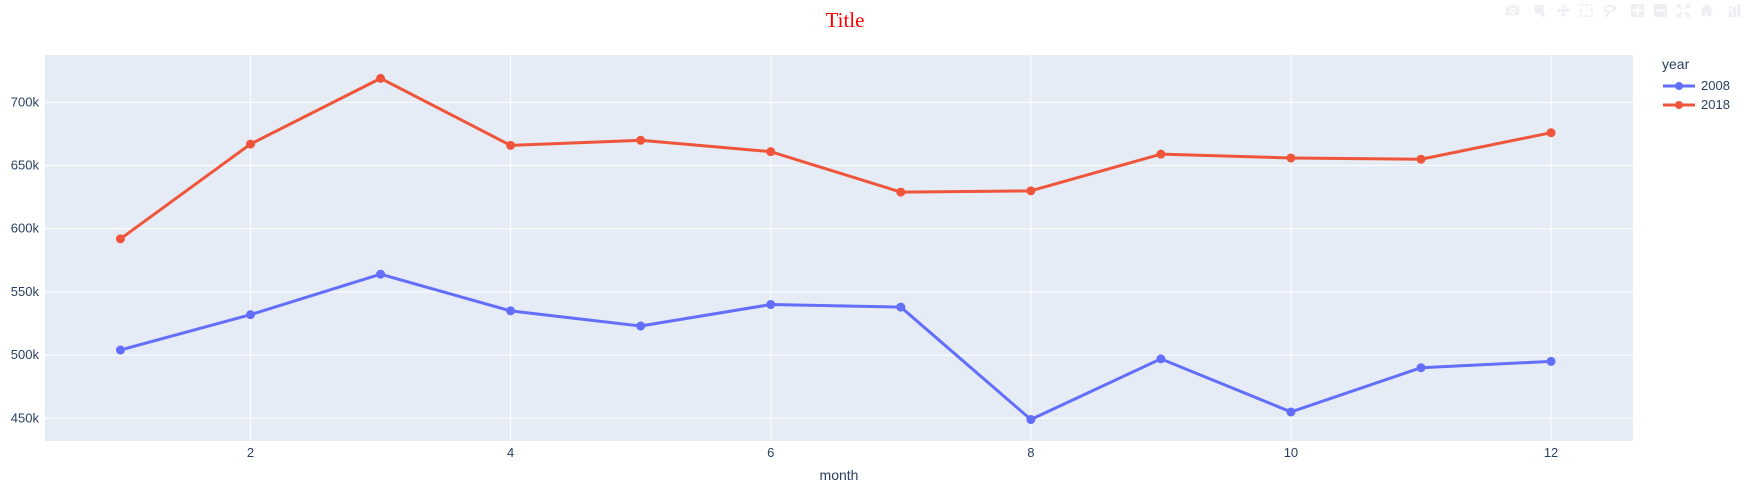 Image resolution: width=1746 pixels, height=490 pixels. I want to click on legend-item-2008: 2008, so click(1696, 85).